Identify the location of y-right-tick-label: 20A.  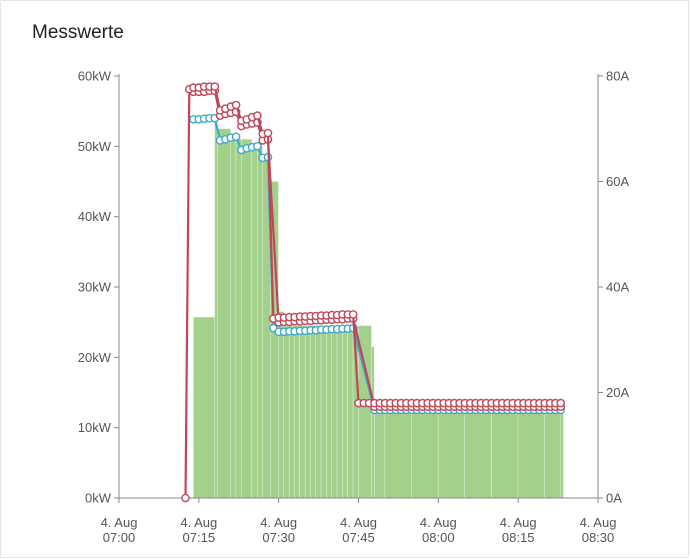
(617, 392).